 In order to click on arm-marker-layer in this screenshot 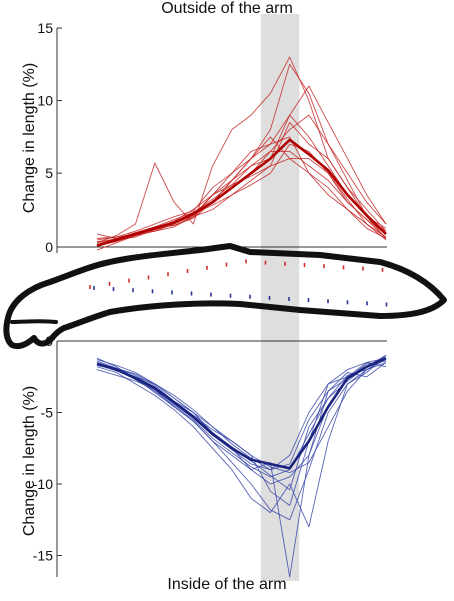, I will do `click(238, 283)`.